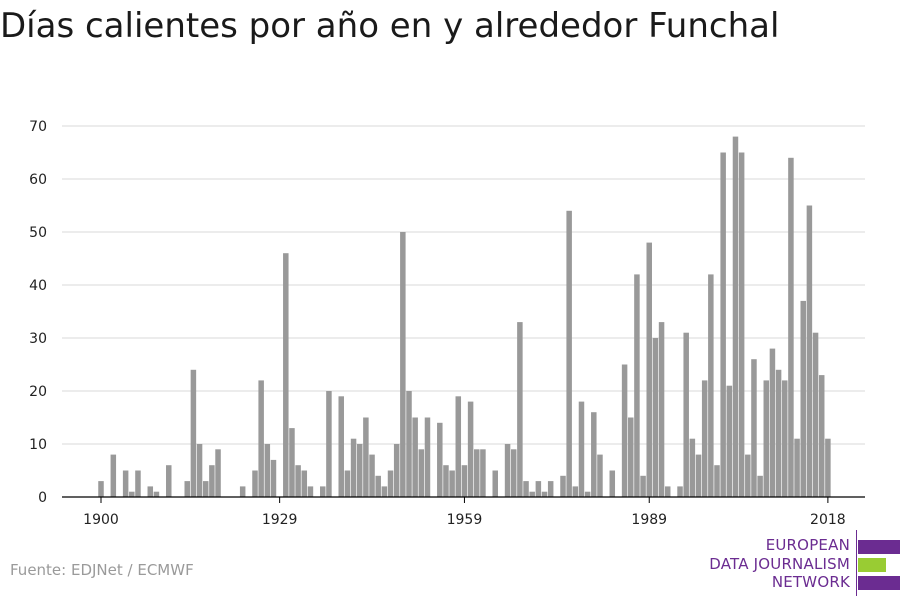  What do you see at coordinates (42, 498) in the screenshot?
I see `y-tick-label: 0` at bounding box center [42, 498].